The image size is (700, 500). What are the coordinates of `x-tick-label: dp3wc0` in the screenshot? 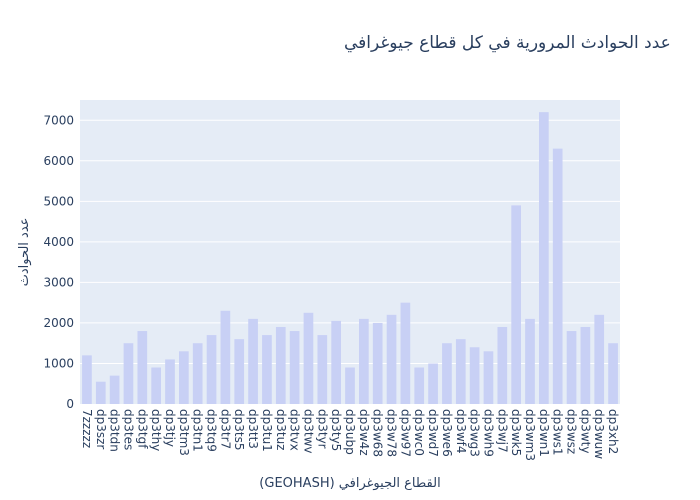 It's located at (419, 432).